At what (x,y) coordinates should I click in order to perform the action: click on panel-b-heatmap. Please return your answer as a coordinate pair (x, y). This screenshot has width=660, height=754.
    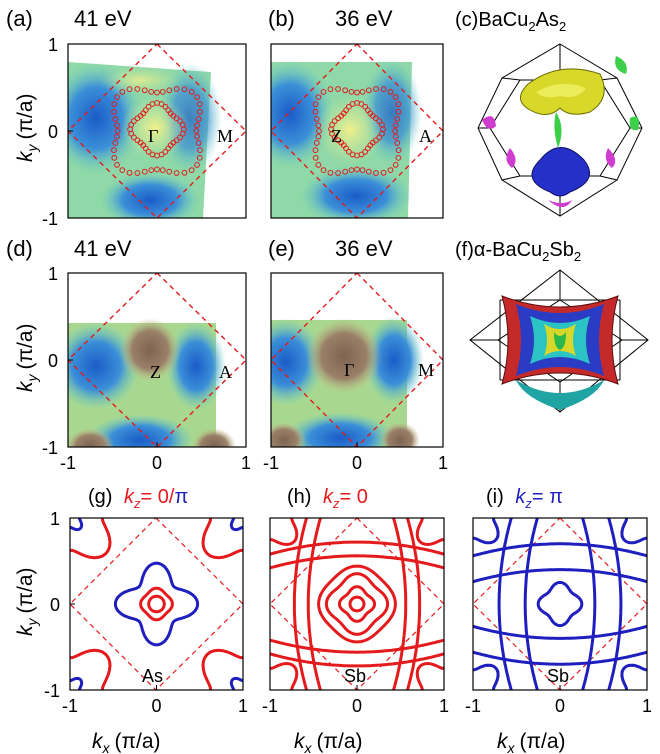
    Looking at the image, I should click on (357, 131).